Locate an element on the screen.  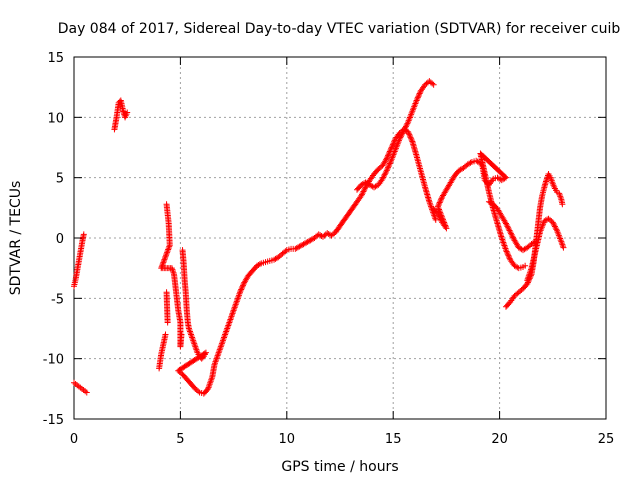
y-tick-label: 0 is located at coordinates (60, 239).